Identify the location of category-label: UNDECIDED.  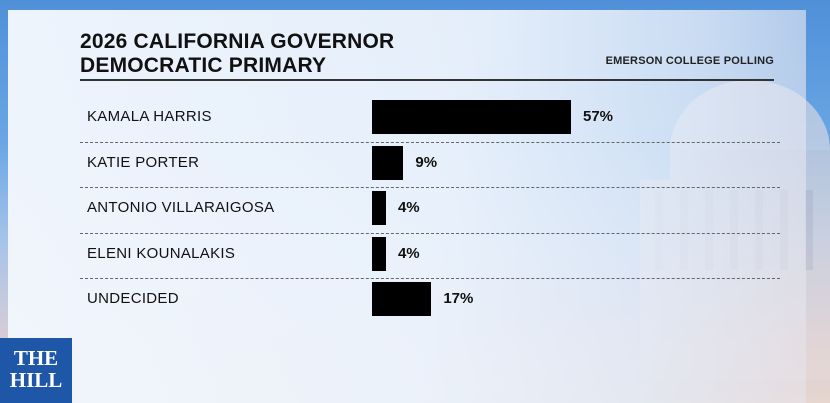
(133, 298).